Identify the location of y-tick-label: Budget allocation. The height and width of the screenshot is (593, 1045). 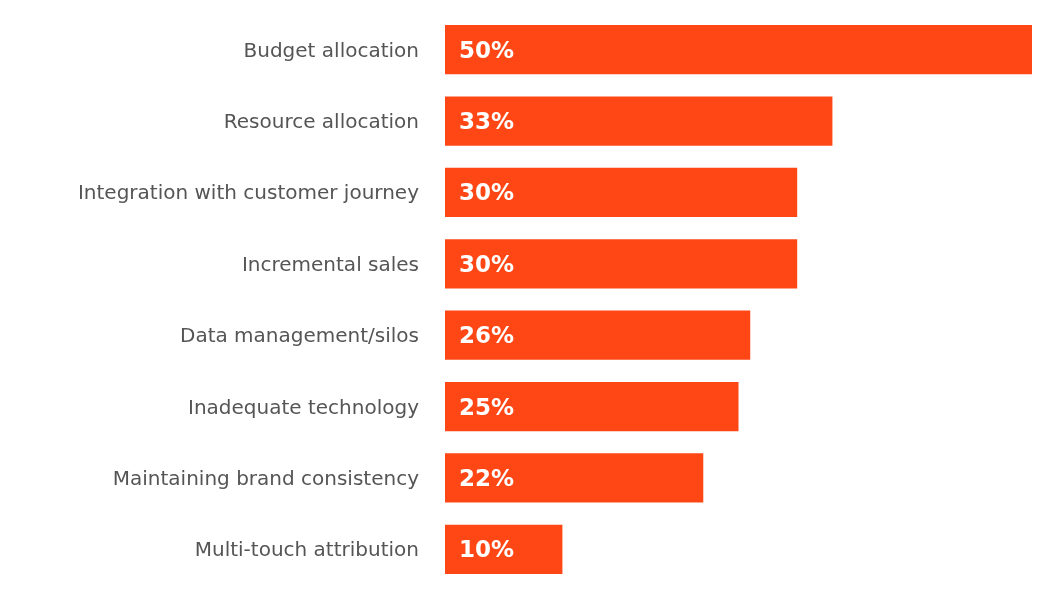
(331, 49).